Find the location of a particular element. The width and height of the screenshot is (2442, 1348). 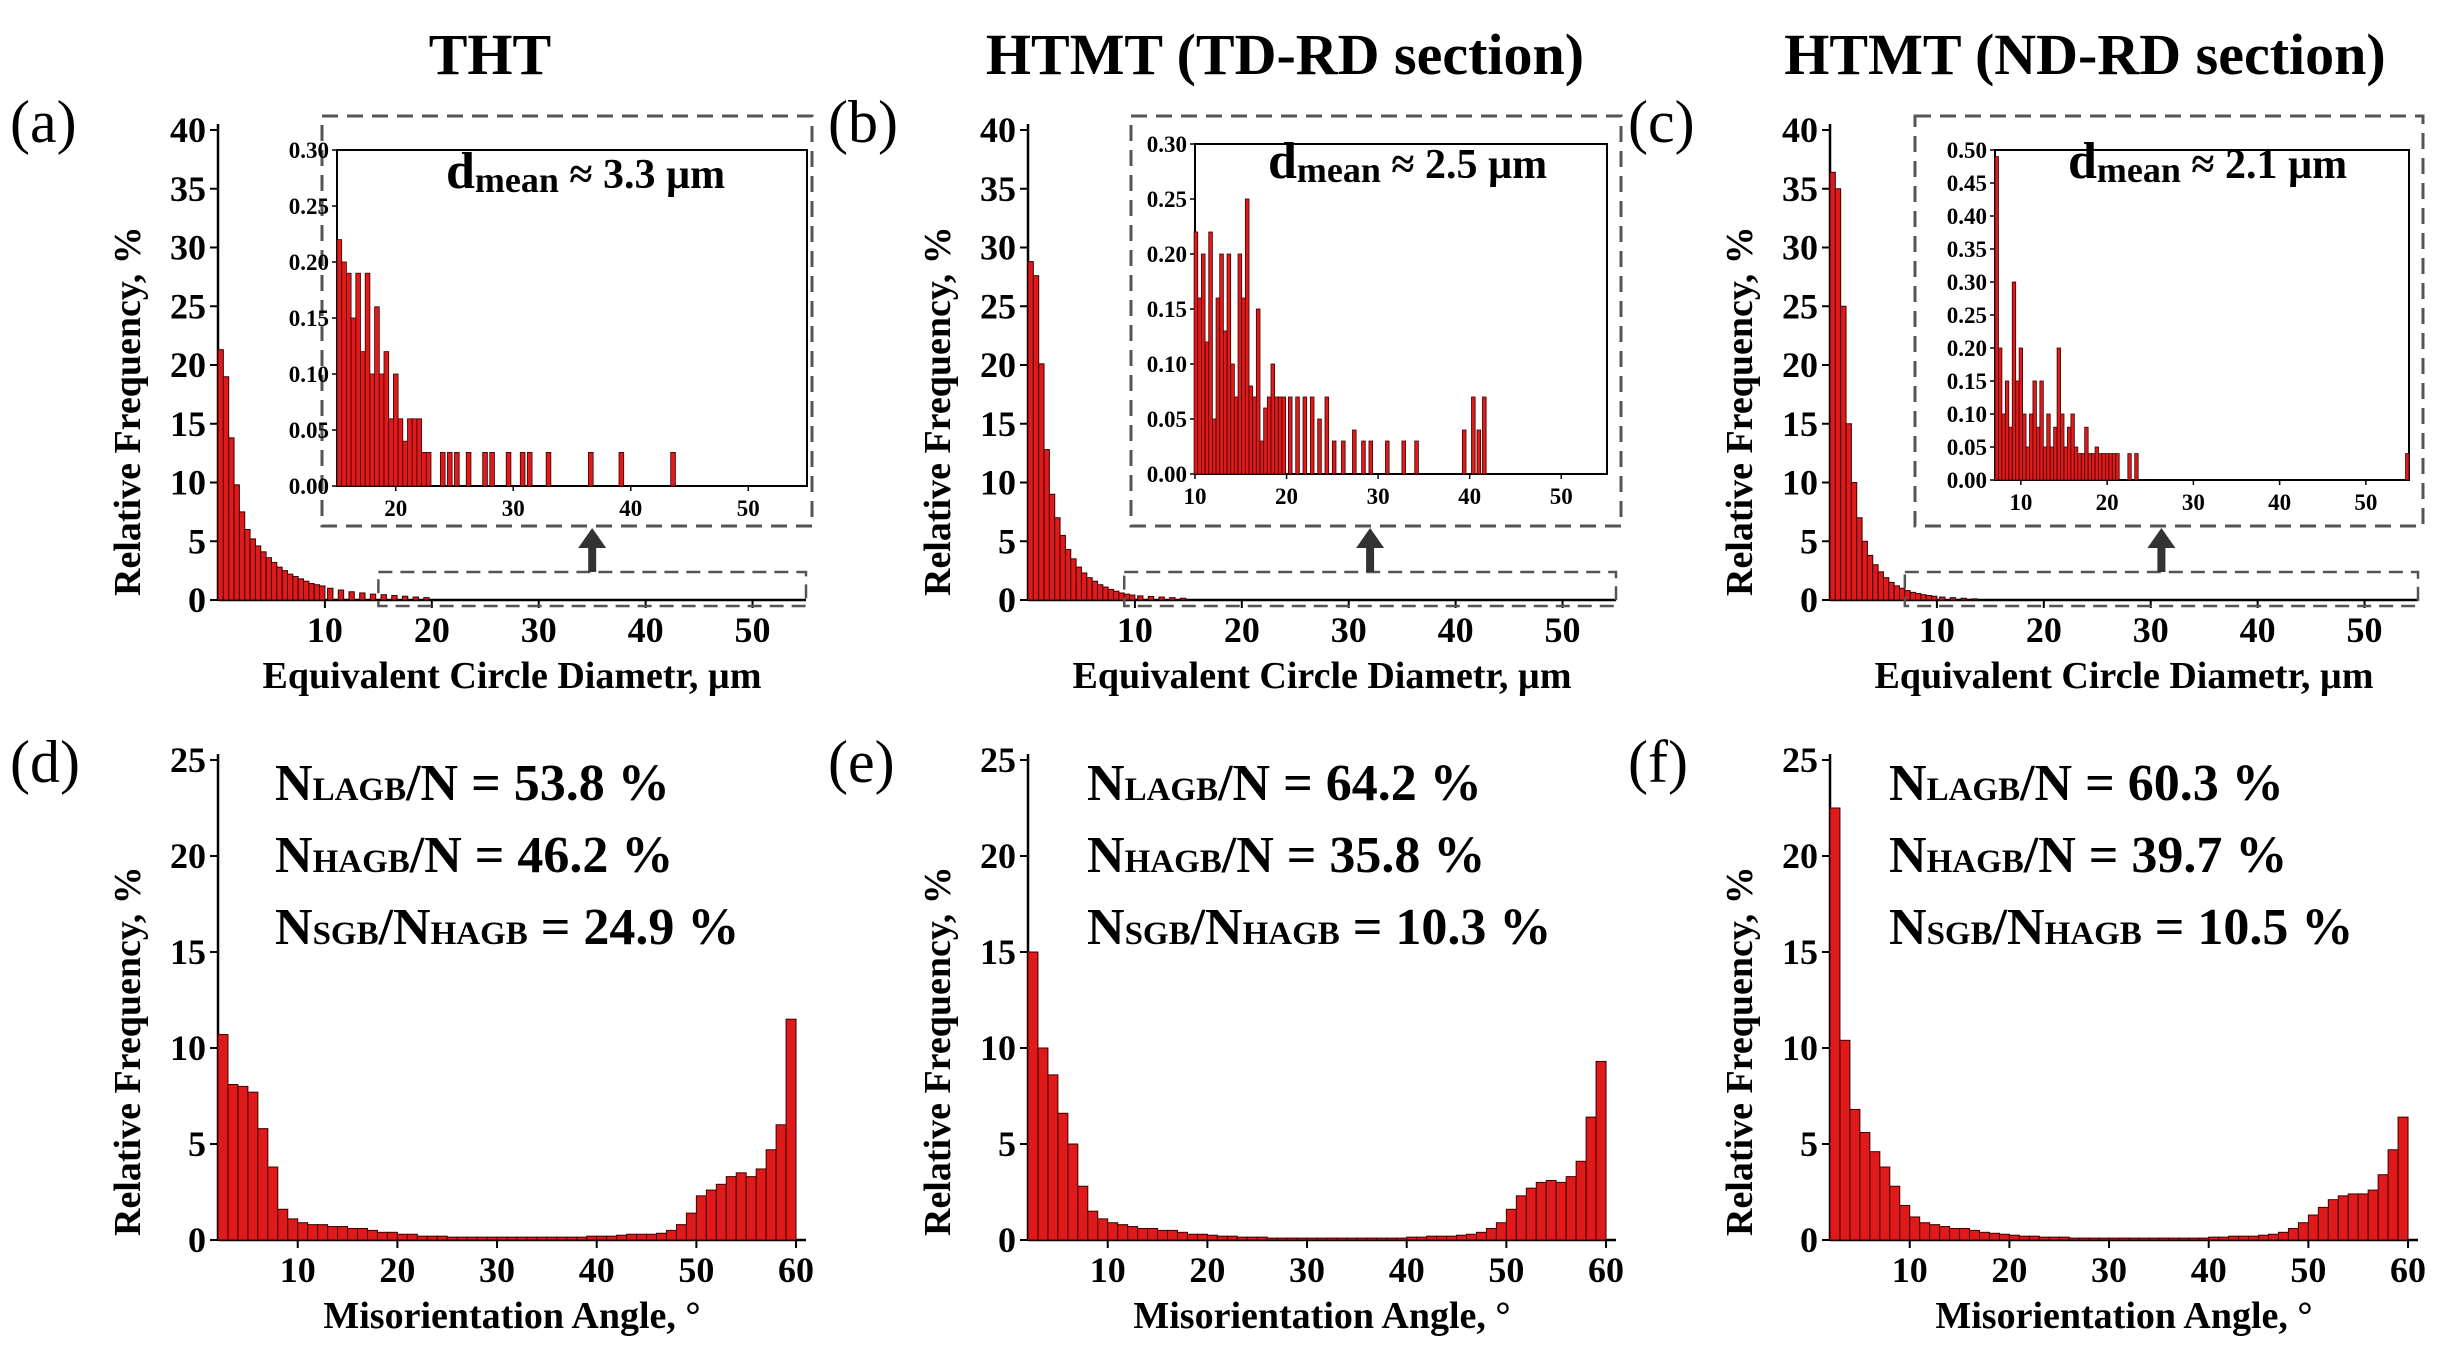

y-axis-label: Relative Frequency, % is located at coordinates (1740, 411).